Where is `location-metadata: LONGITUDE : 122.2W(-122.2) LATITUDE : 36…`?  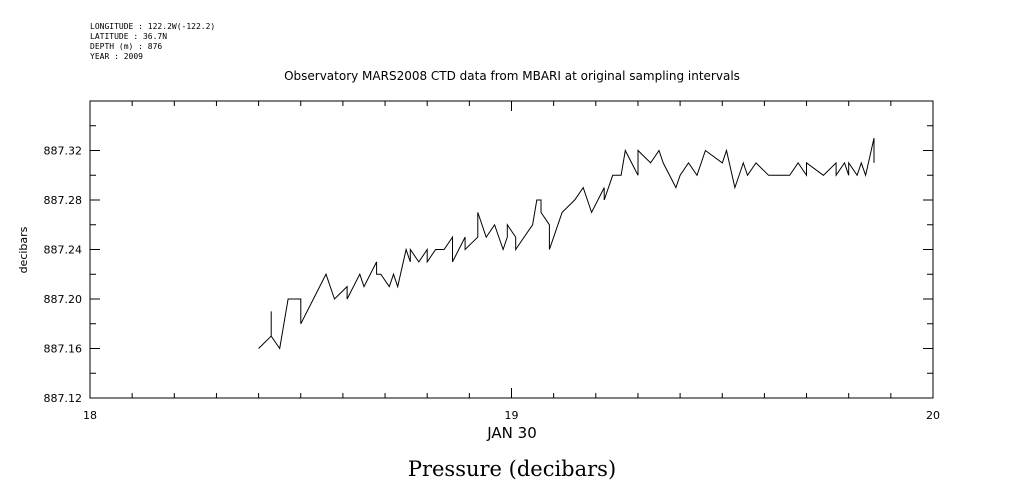 location-metadata: LONGITUDE : 122.2W(-122.2) LATITUDE : 36… is located at coordinates (152, 42).